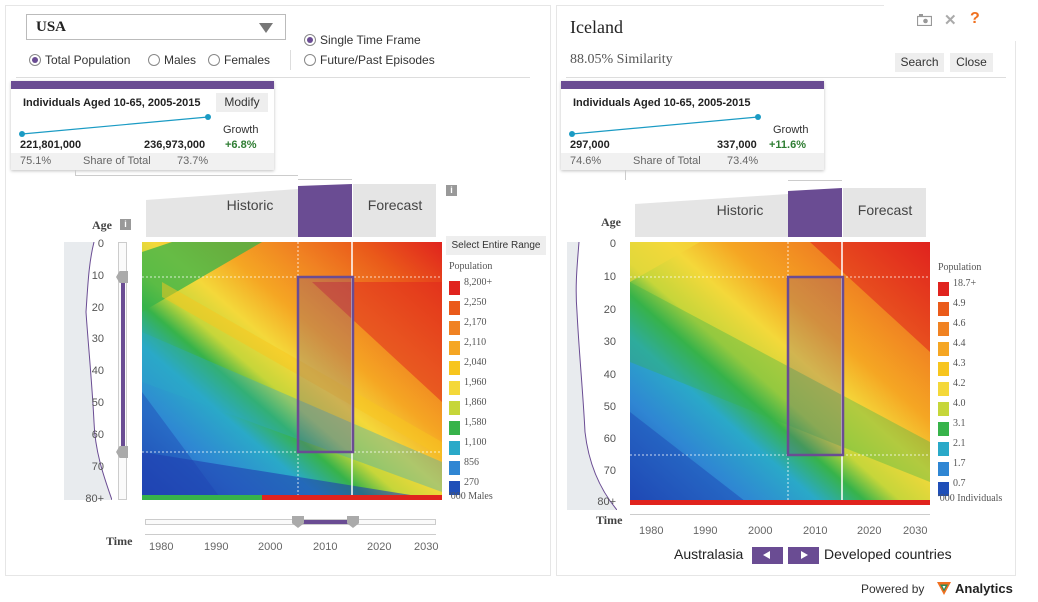 This screenshot has width=1038, height=602. Describe the element at coordinates (290, 522) in the screenshot. I see `time-range-slider` at that location.